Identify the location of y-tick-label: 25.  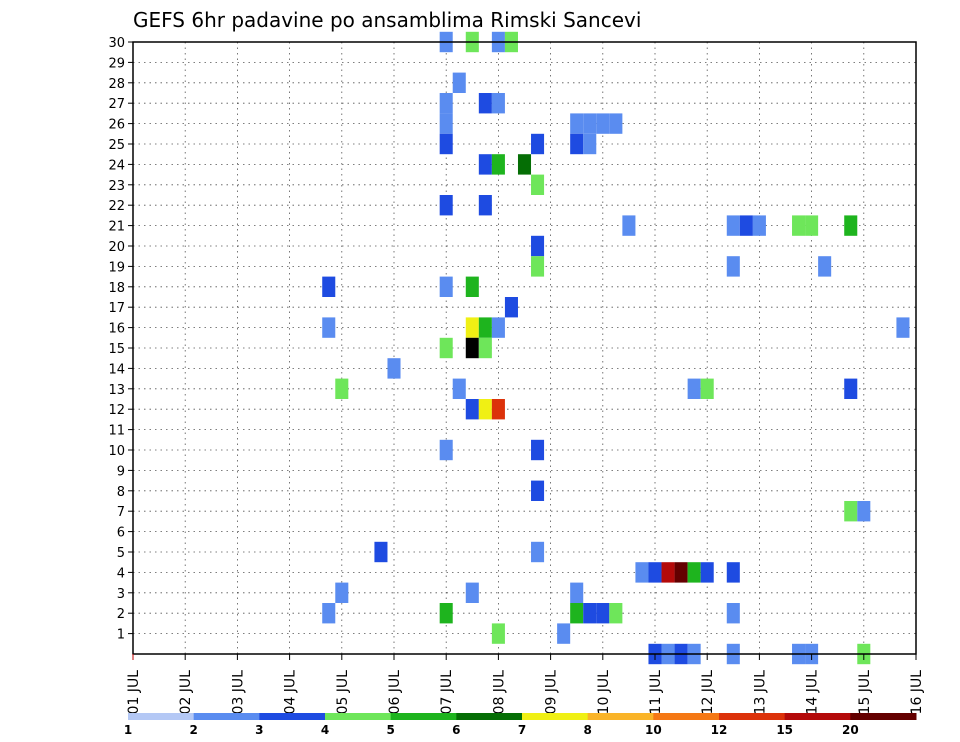
(116, 145).